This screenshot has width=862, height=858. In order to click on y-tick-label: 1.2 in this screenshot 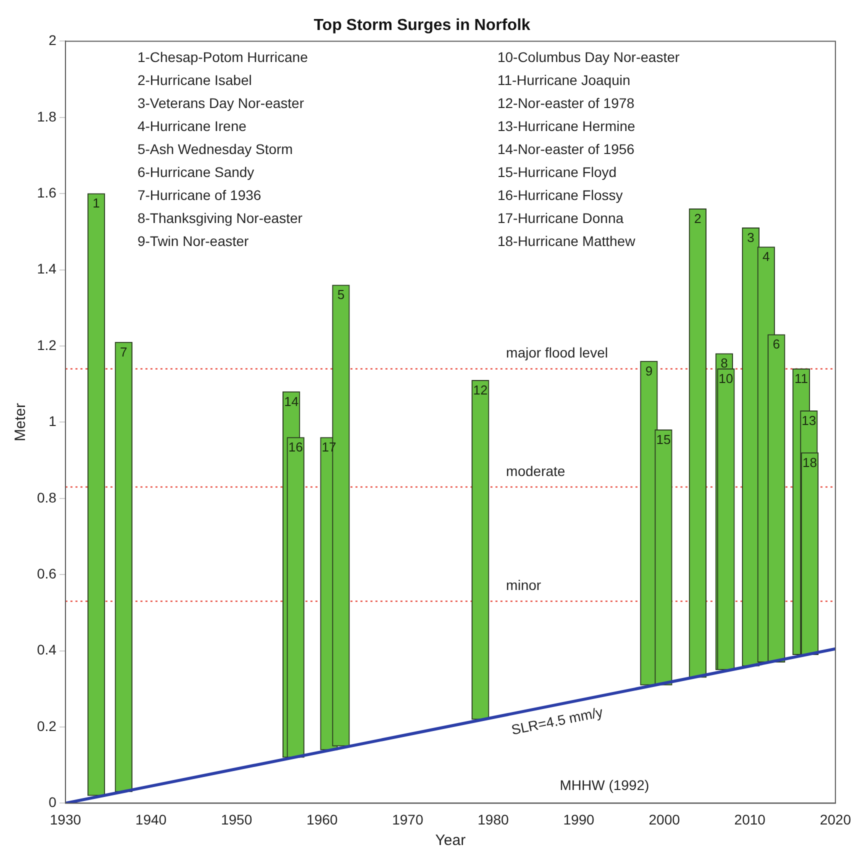, I will do `click(46, 344)`.